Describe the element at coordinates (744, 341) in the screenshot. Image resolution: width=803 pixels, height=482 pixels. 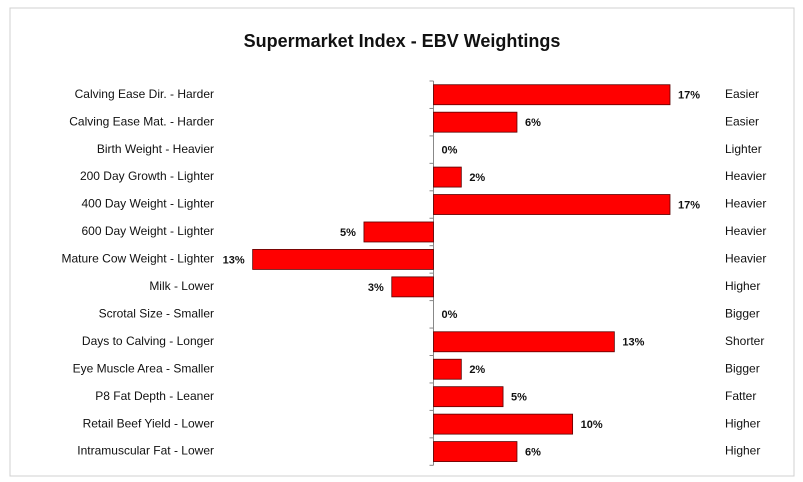
I see `direction-label: Shorter` at that location.